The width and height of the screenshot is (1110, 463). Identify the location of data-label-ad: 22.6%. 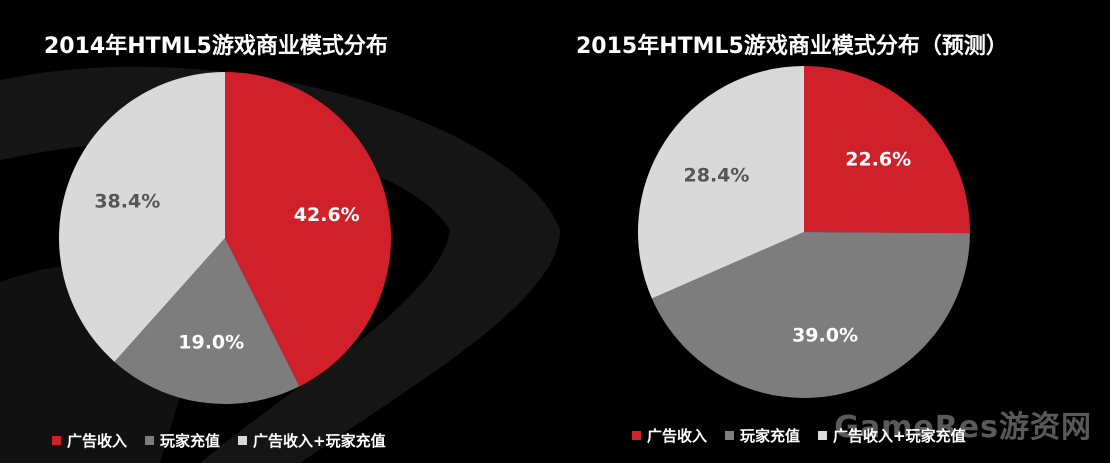
(878, 159).